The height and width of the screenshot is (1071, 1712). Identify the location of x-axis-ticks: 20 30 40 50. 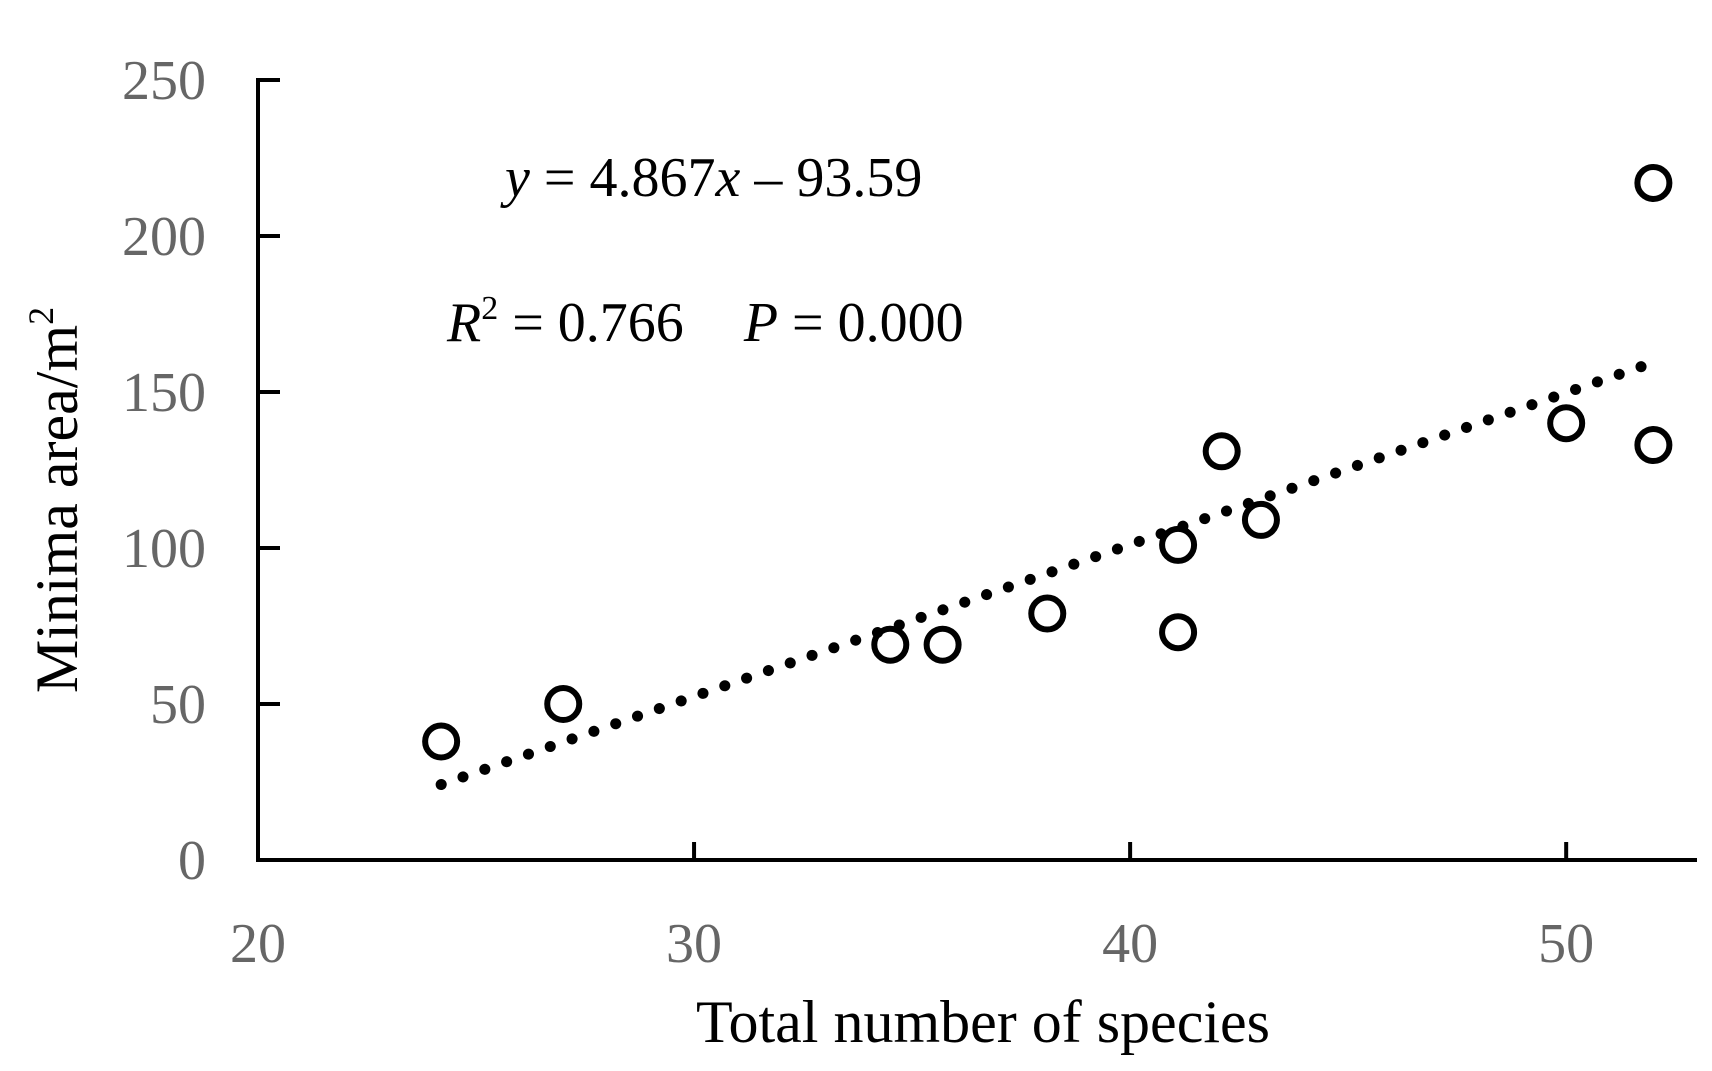
(912, 908).